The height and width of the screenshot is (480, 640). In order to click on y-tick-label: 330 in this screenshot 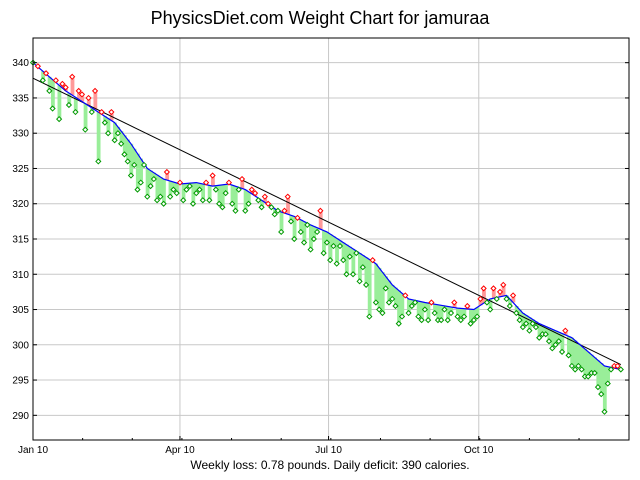, I will do `click(20, 134)`.